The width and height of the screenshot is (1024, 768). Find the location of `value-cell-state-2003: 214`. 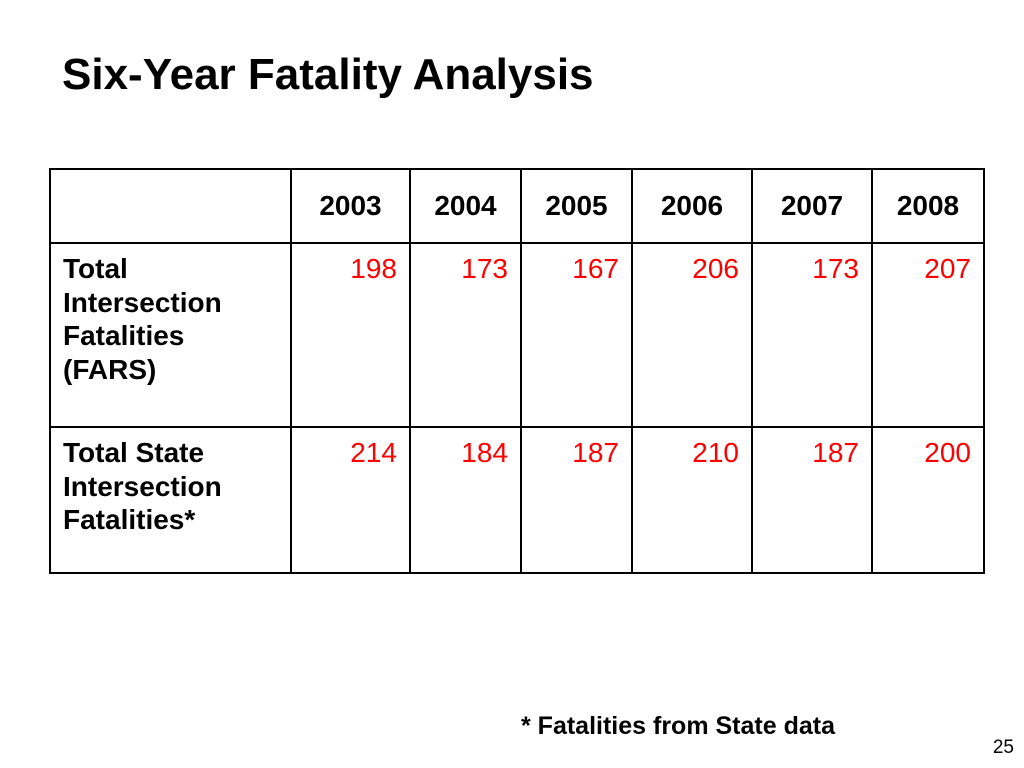

value-cell-state-2003: 214 is located at coordinates (350, 500).